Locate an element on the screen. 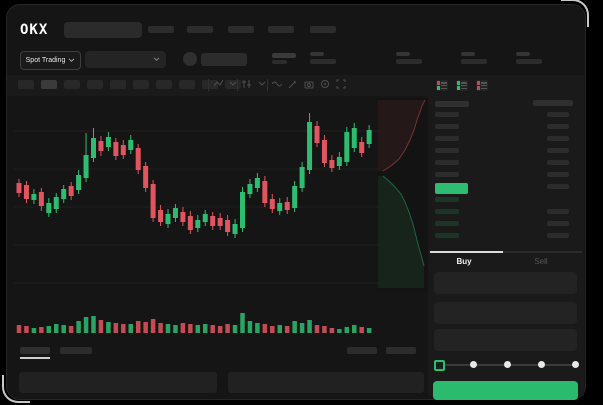 The image size is (603, 405). tab-sell: Sell is located at coordinates (541, 261).